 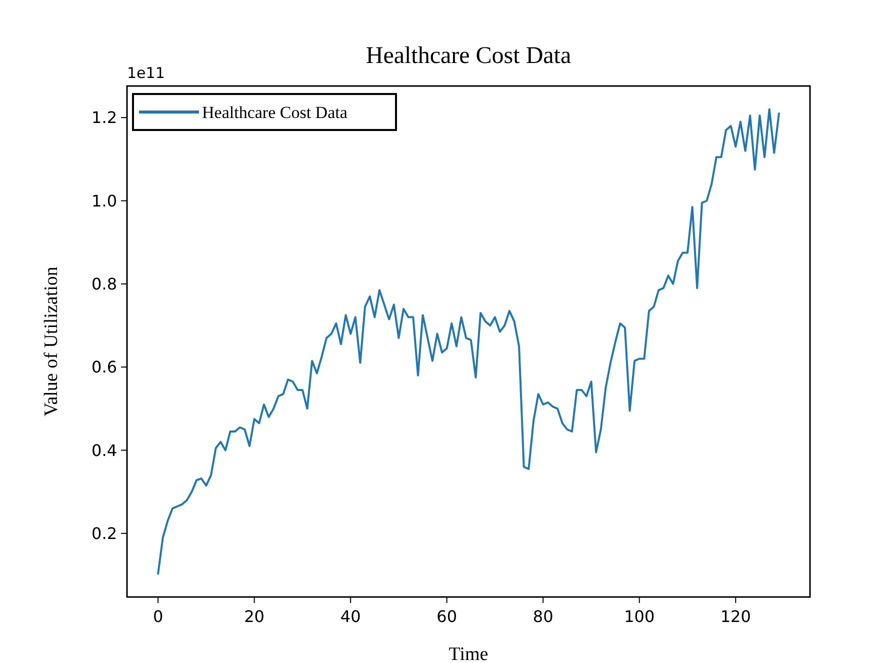 I want to click on legend-label: Healthcare Cost Data, so click(x=275, y=112).